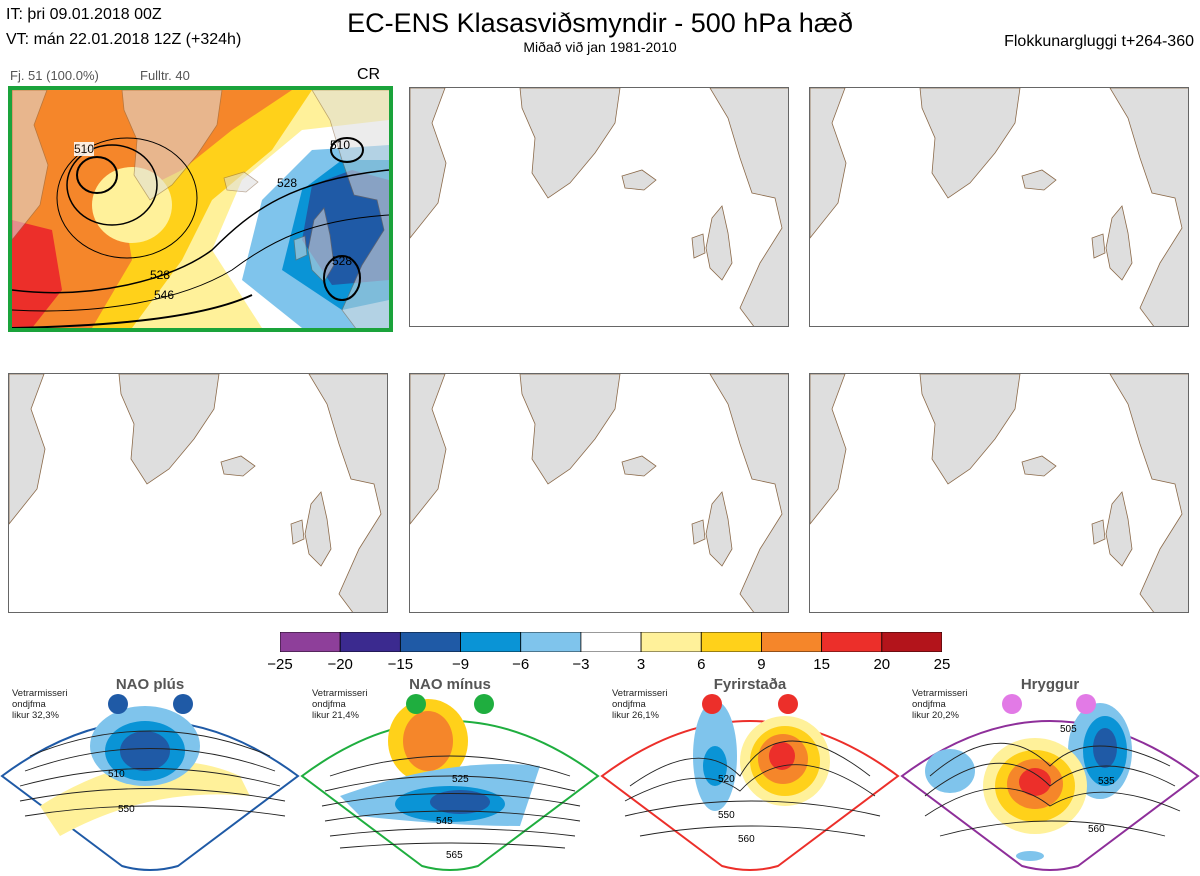 Image resolution: width=1200 pixels, height=876 pixels. Describe the element at coordinates (882, 664) in the screenshot. I see `colorbar-tick-label: 20` at that location.